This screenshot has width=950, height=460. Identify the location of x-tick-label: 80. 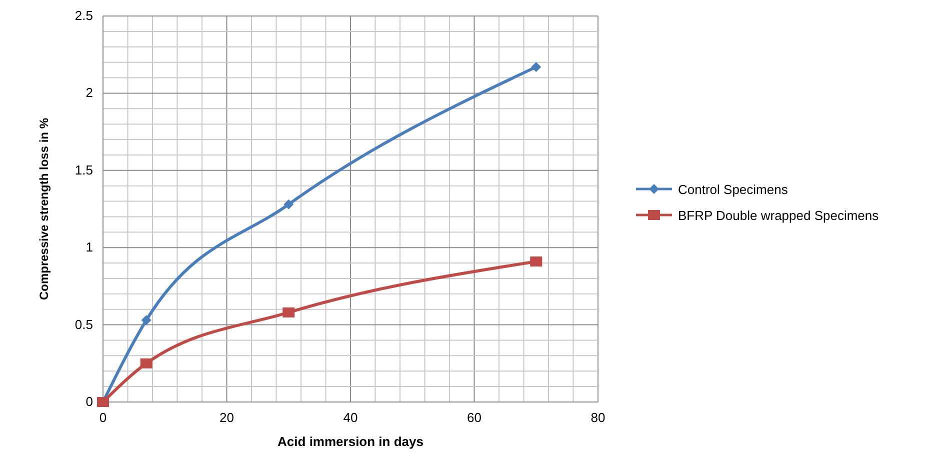
(598, 417).